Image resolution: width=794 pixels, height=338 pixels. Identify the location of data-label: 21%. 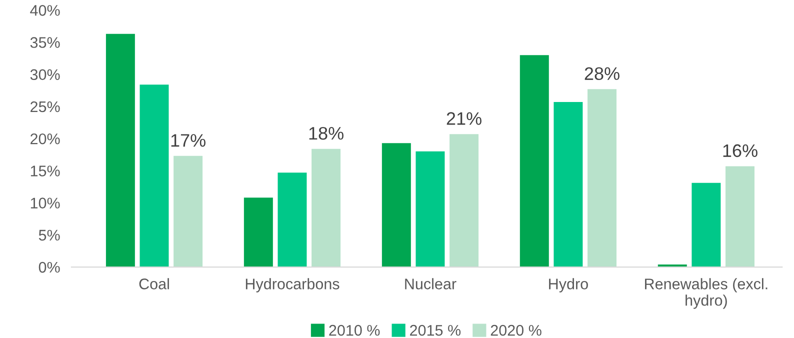
(464, 118).